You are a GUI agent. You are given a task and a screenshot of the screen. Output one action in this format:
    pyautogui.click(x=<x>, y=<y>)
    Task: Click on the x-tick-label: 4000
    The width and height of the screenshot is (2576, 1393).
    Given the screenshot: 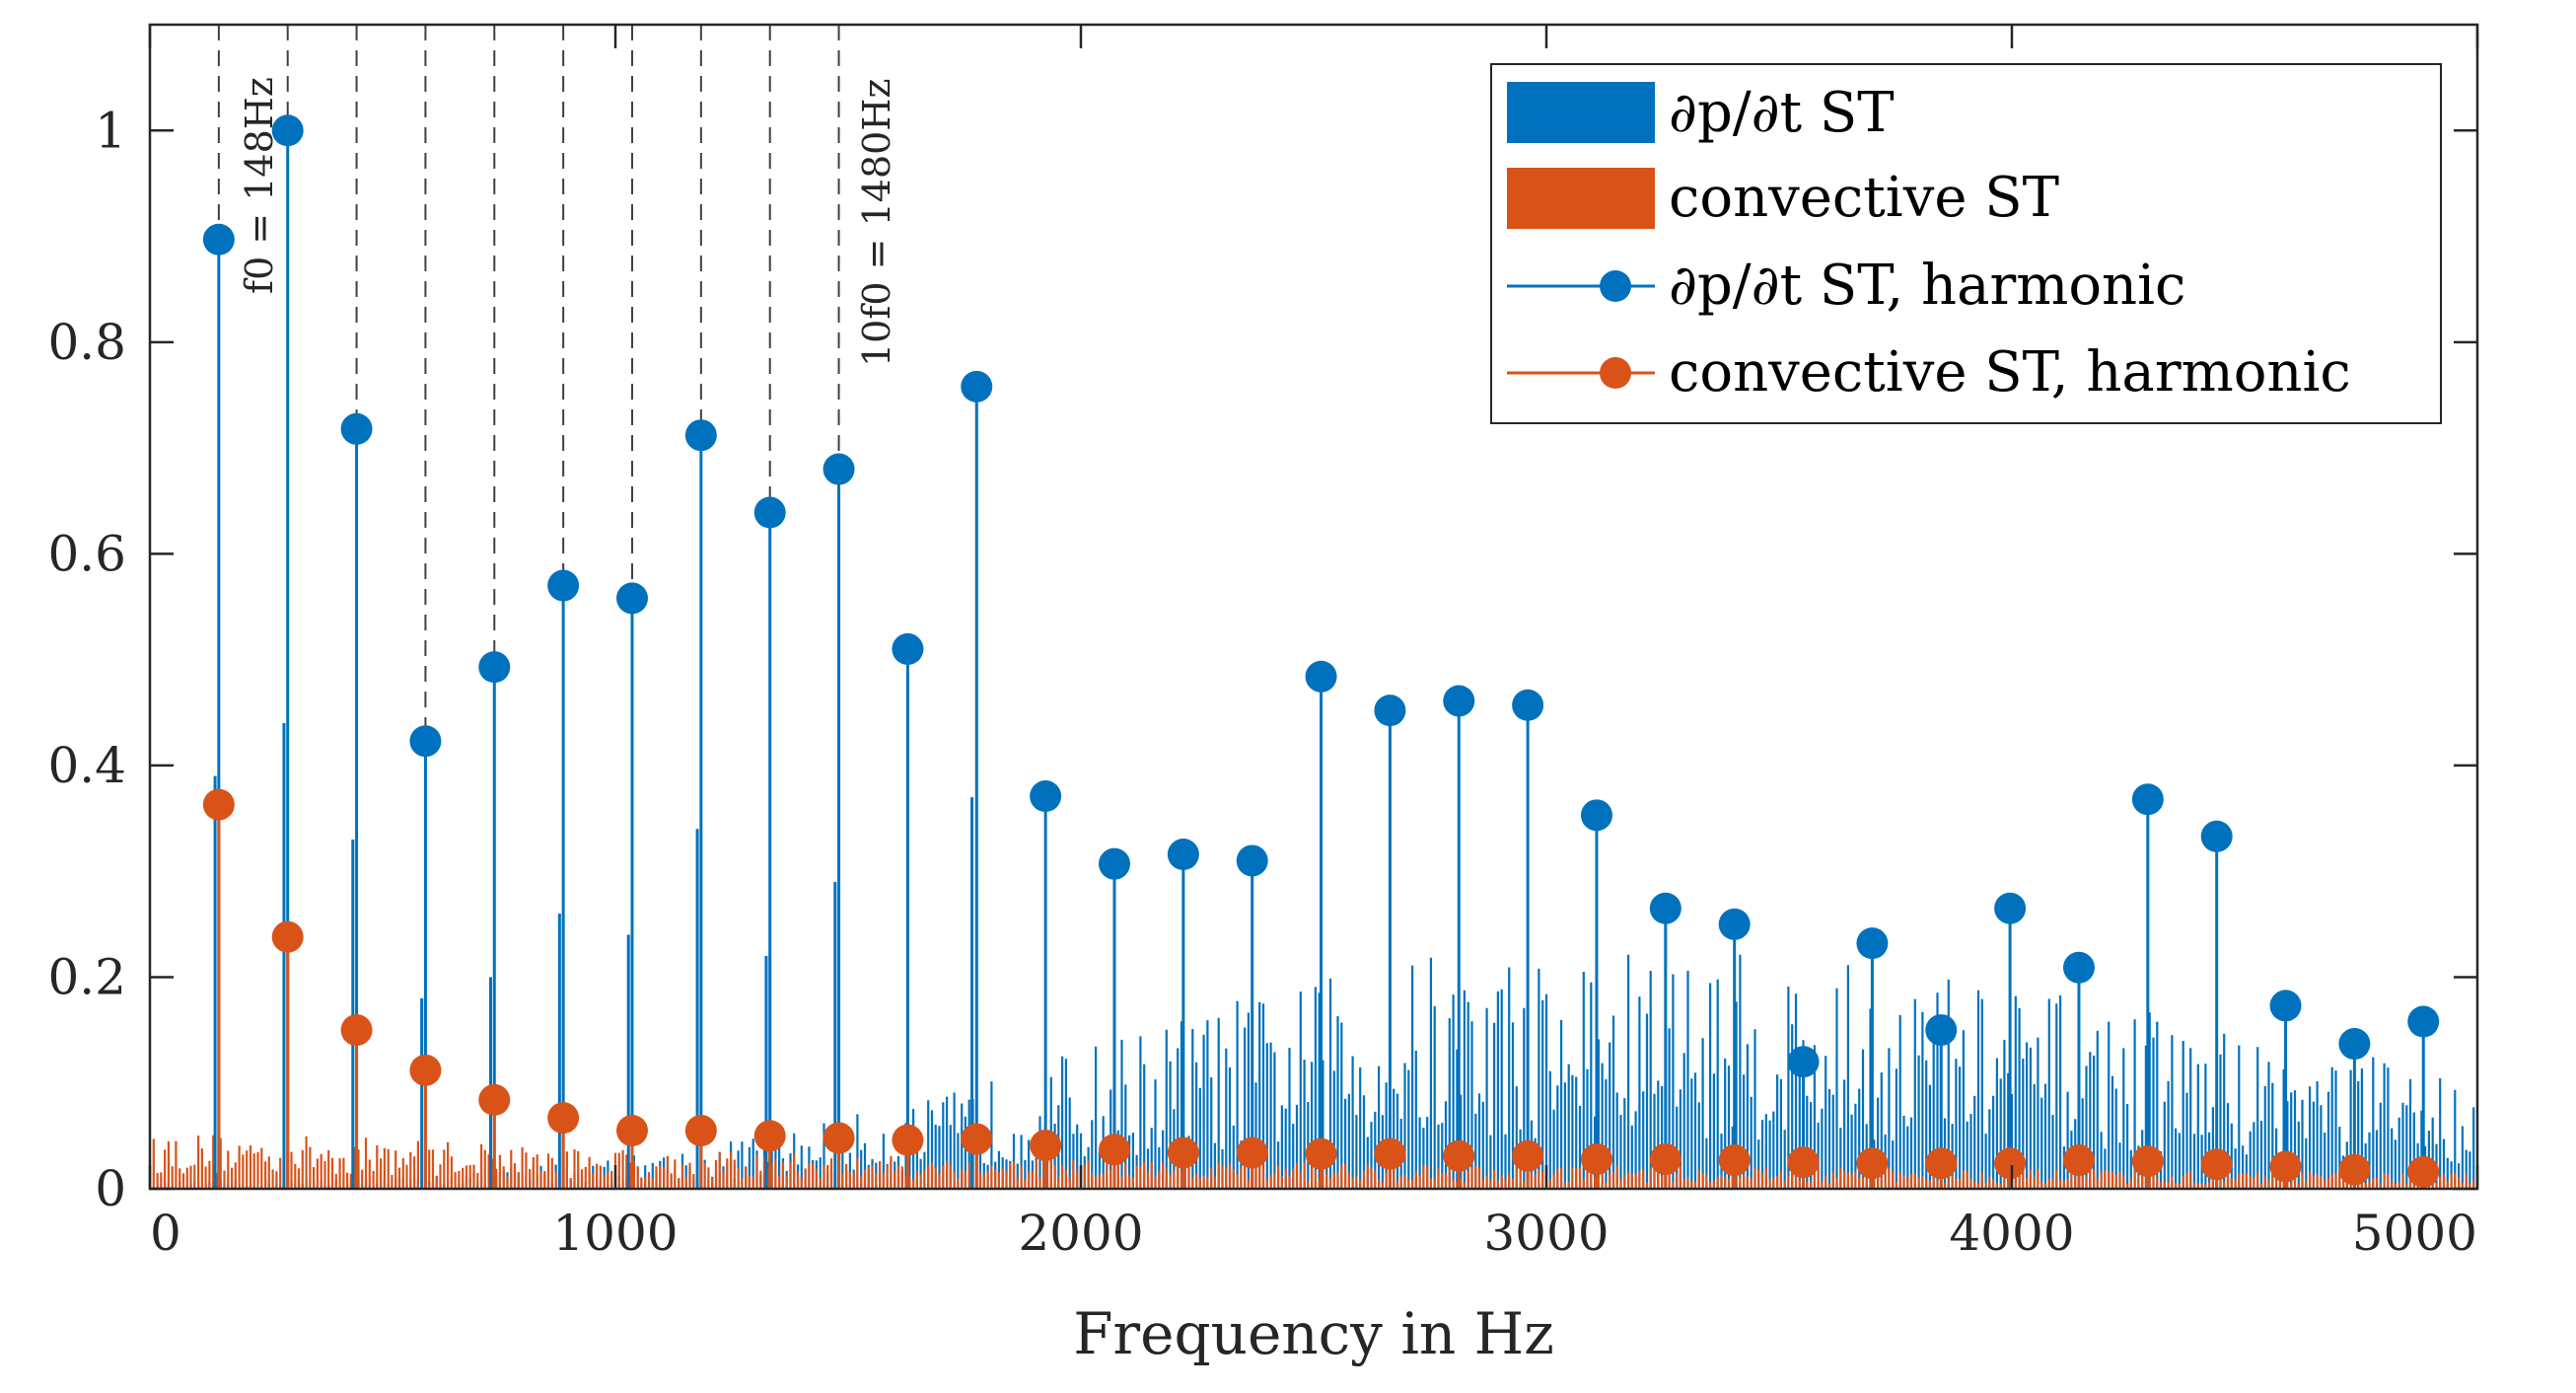 What is the action you would take?
    pyautogui.click(x=2012, y=1234)
    